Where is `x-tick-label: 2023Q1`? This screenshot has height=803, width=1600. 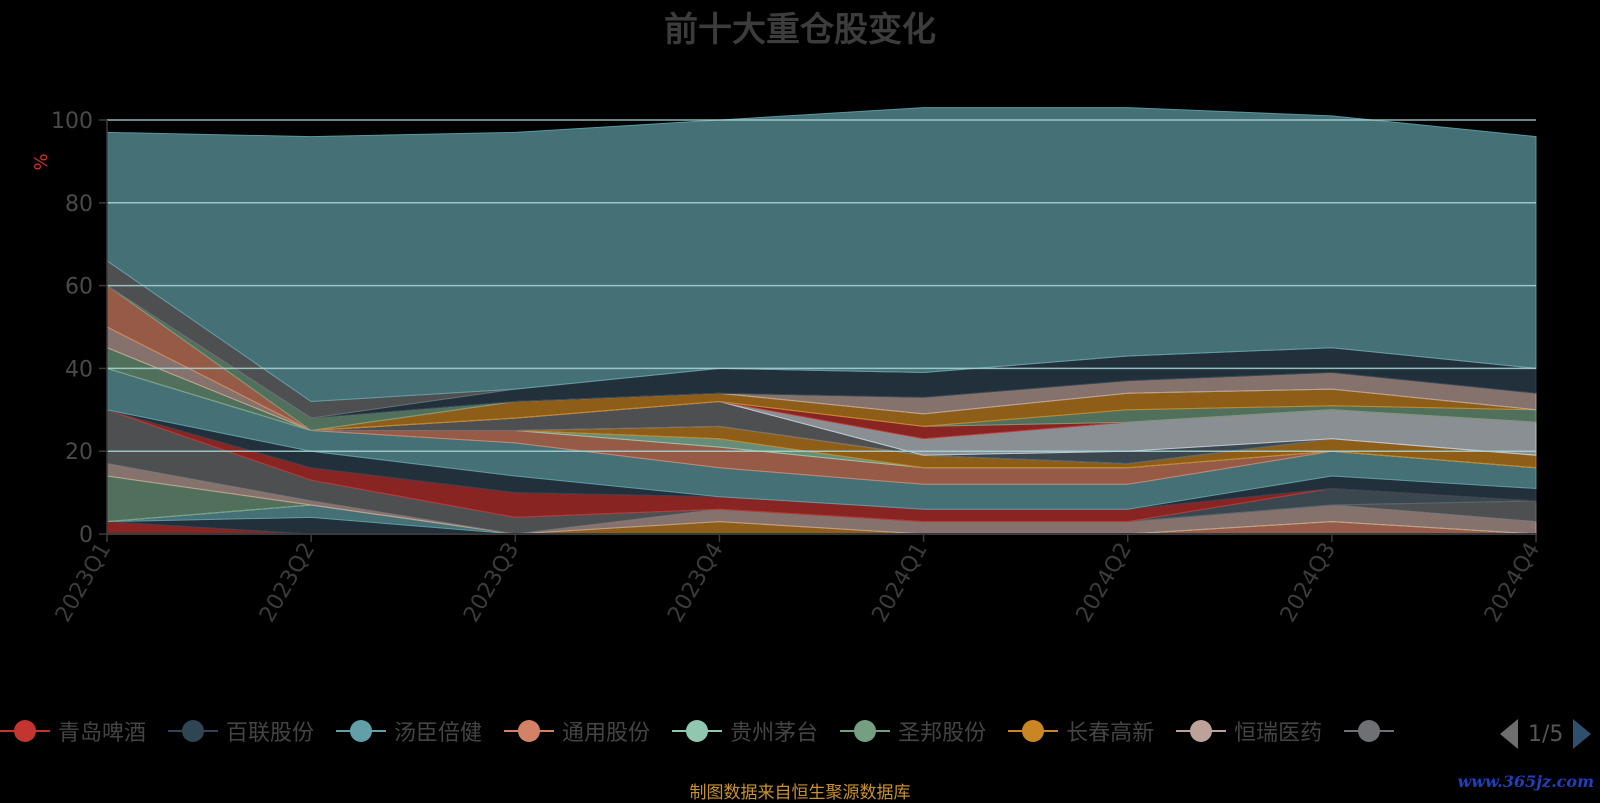
x-tick-label: 2023Q1 is located at coordinates (83, 583).